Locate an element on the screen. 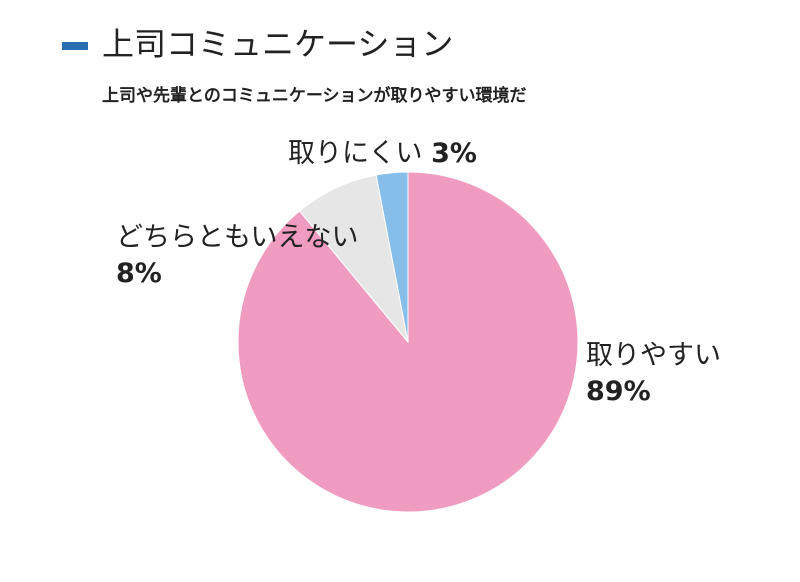 The height and width of the screenshot is (582, 800). slice-label-value: 8% is located at coordinates (139, 273).